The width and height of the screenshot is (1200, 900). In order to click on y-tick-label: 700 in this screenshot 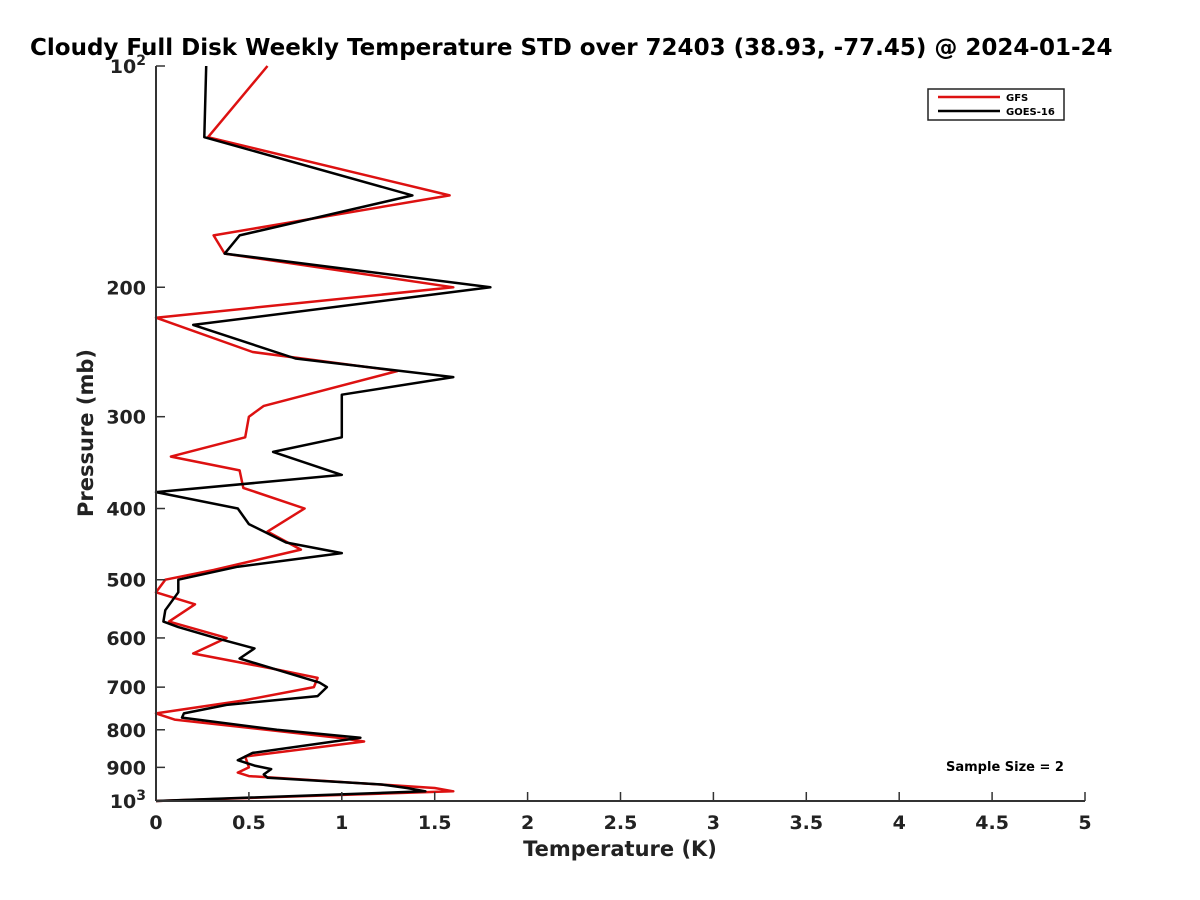, I will do `click(126, 688)`.